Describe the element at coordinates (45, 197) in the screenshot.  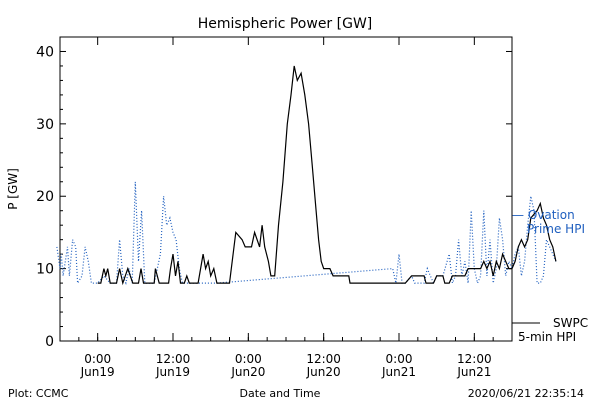
I see `y-tick-label: 20` at that location.